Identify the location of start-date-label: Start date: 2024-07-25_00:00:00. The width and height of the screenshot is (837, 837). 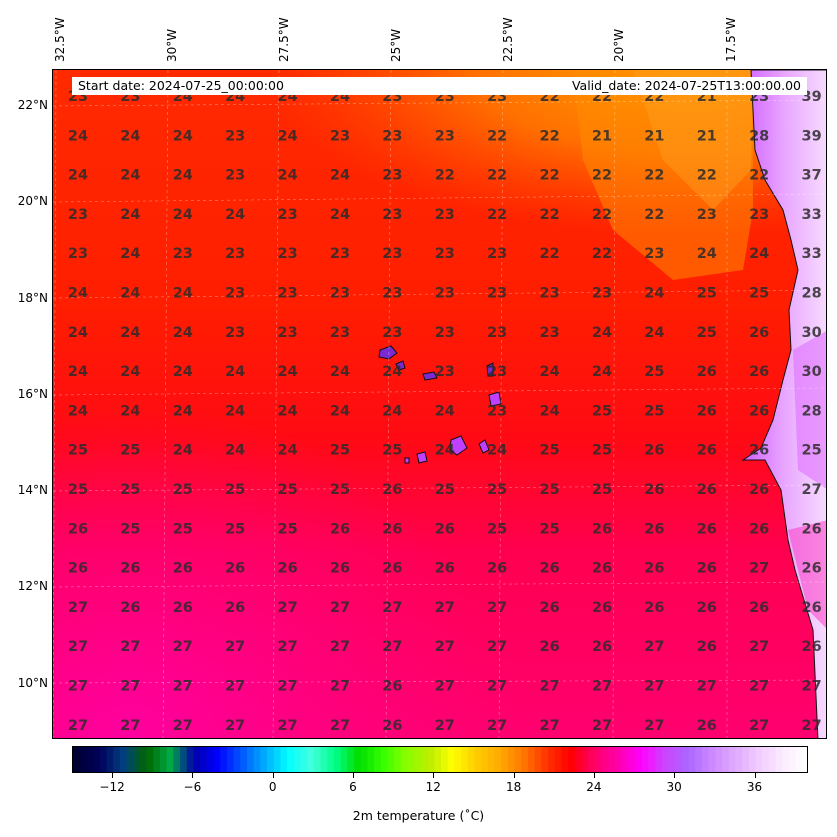
(181, 85).